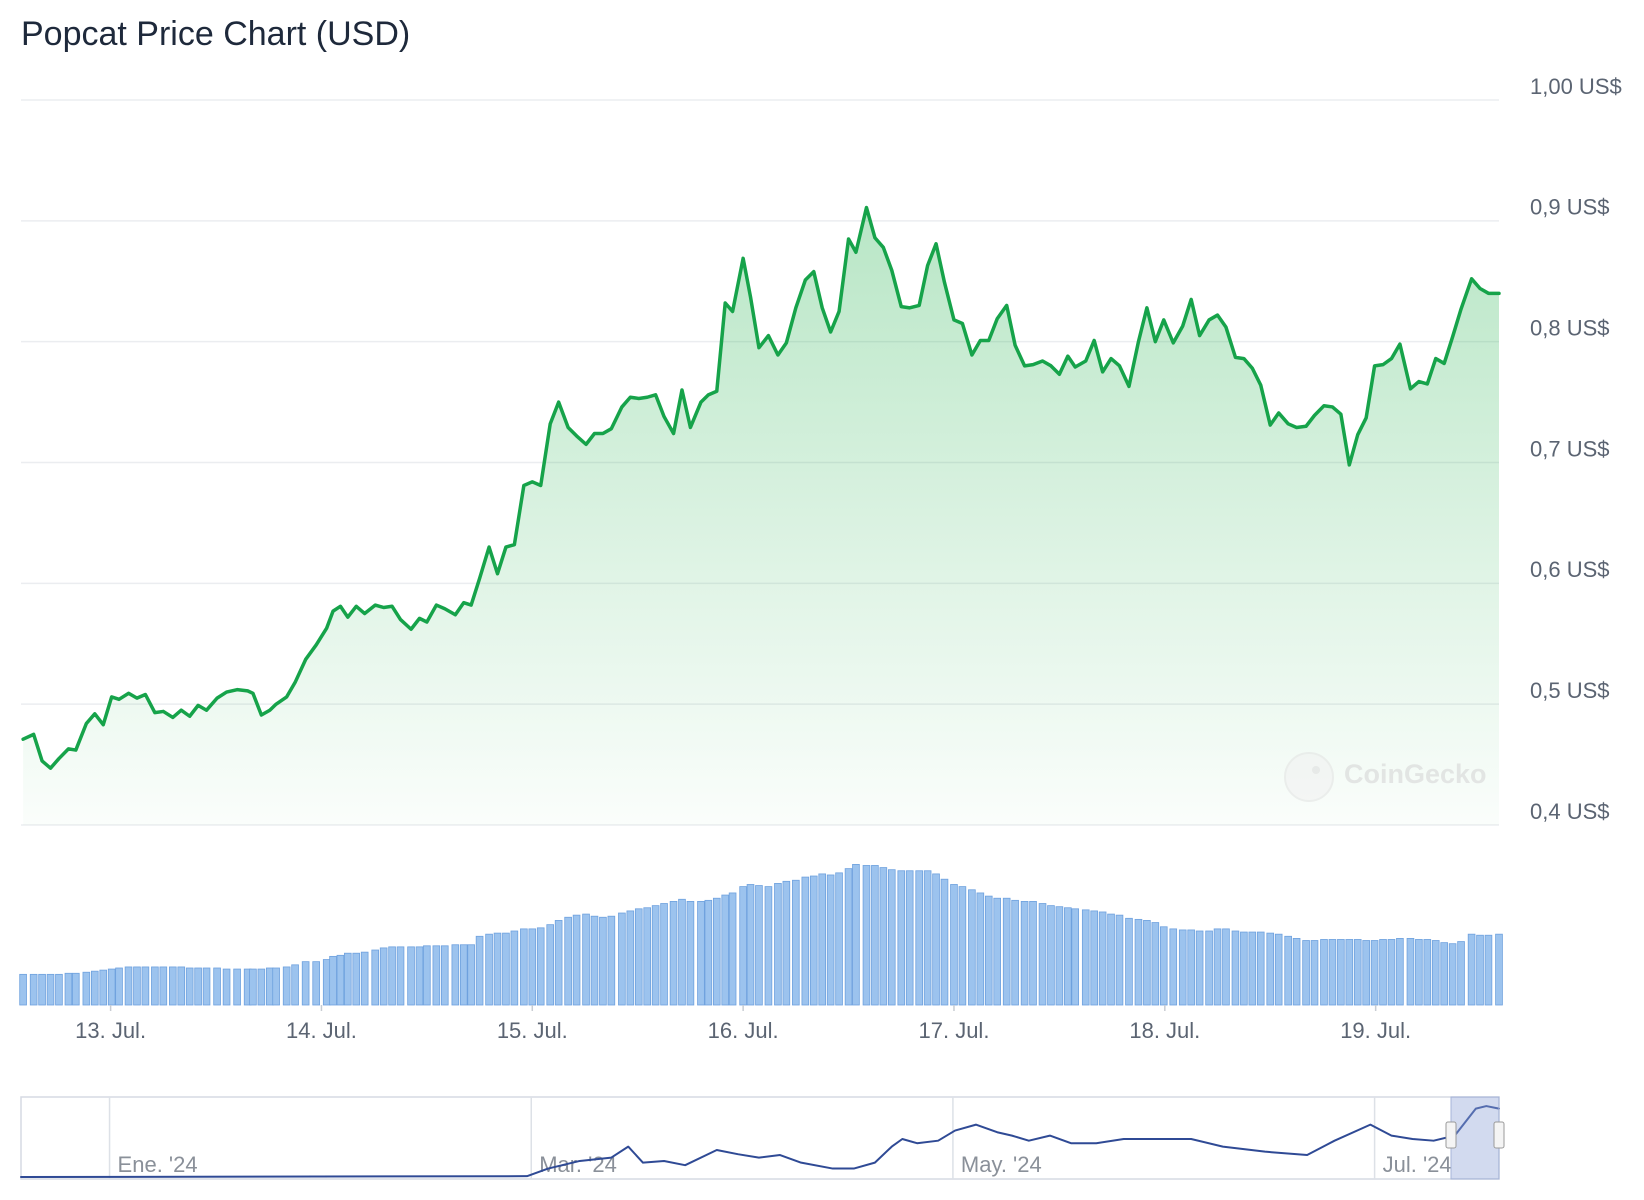  I want to click on watermark-eye, so click(1316, 770).